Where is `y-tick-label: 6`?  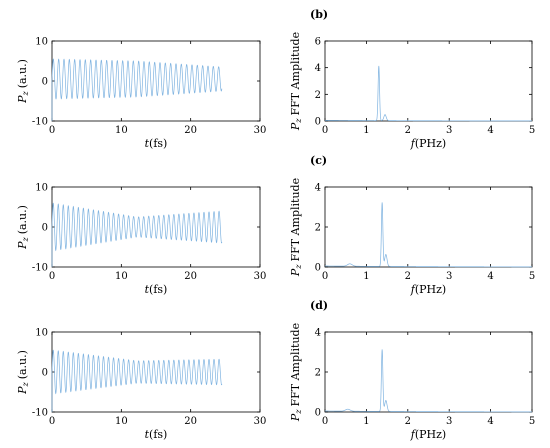
y-tick-label: 6 is located at coordinates (318, 42).